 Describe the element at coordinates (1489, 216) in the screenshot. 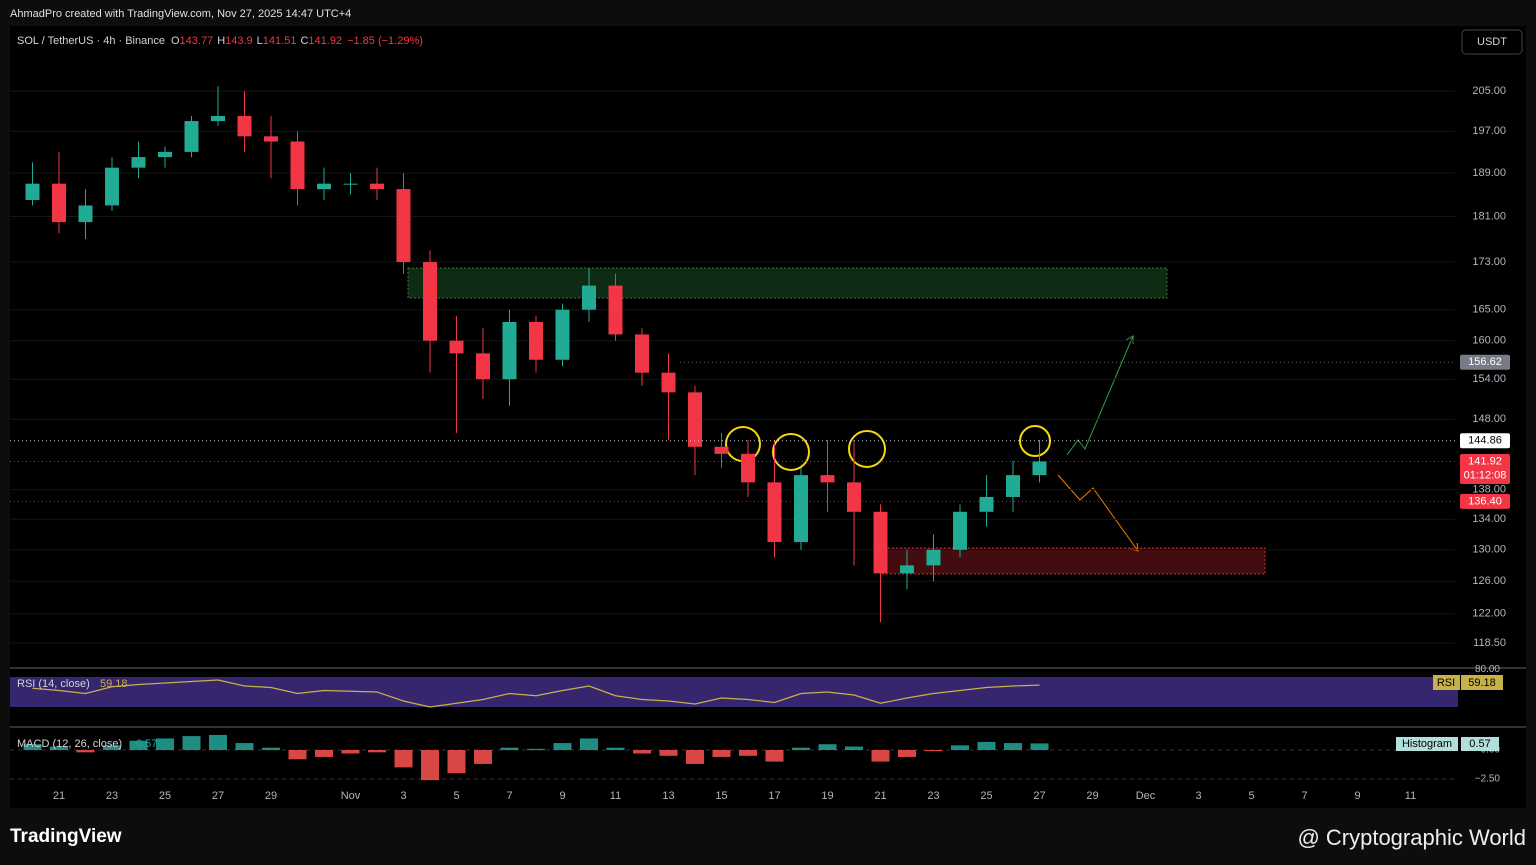

I see `y-tick-label: 181.00` at that location.